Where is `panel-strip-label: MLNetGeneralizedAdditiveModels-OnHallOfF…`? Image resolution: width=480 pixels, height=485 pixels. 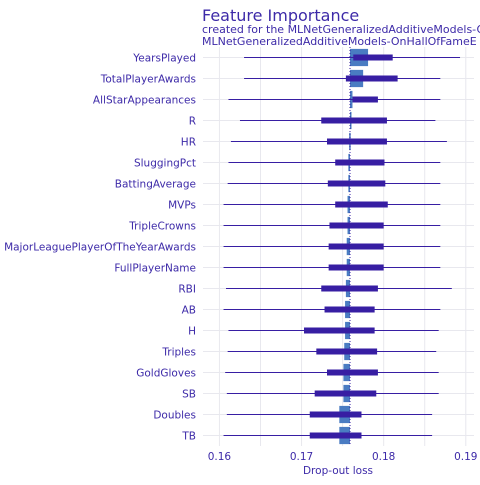 panel-strip-label: MLNetGeneralizedAdditiveModels-OnHallOfF… is located at coordinates (339, 41).